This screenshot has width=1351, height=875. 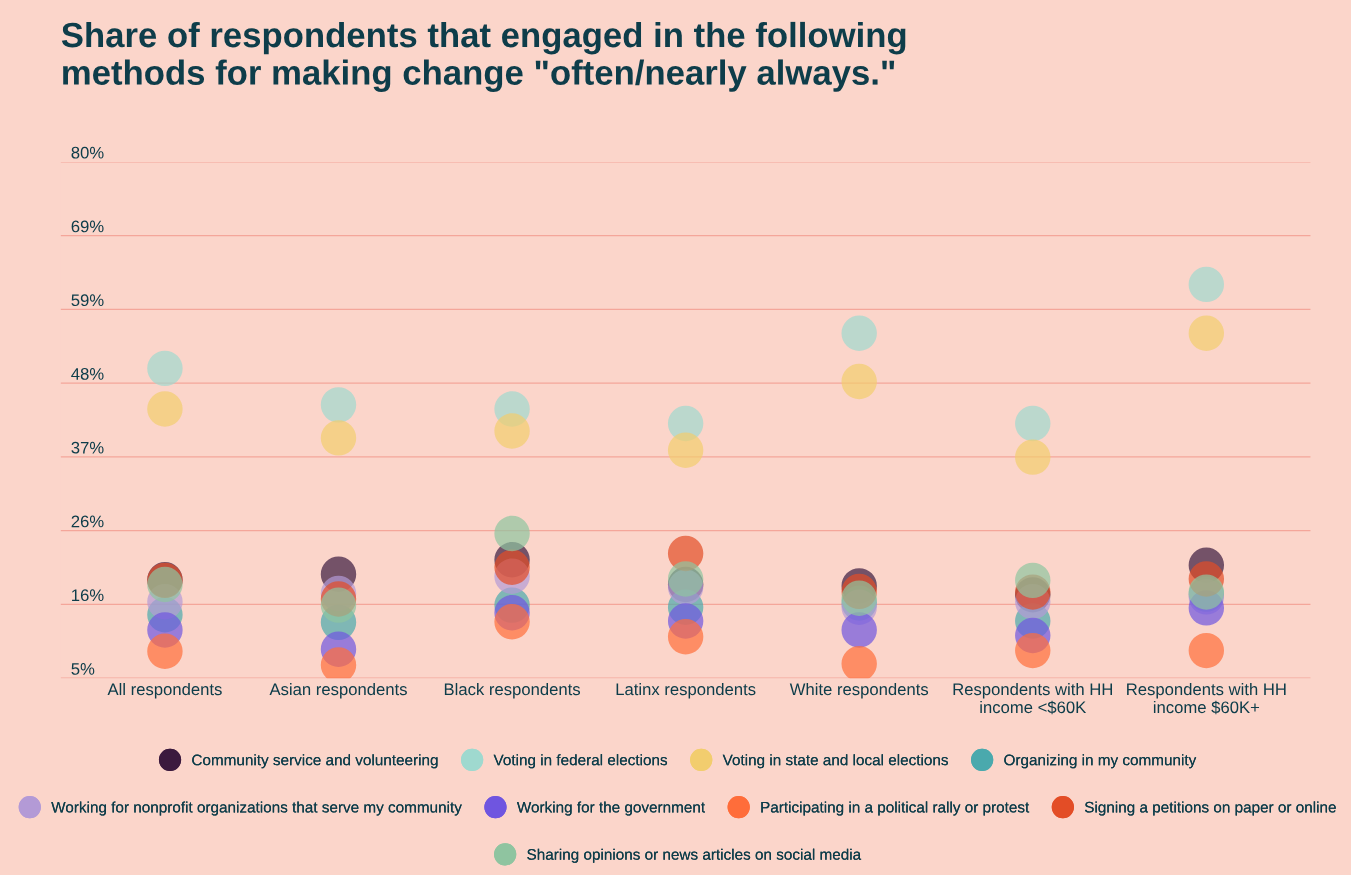 What do you see at coordinates (835, 761) in the screenshot?
I see `legend-label: Voting in state and local elections` at bounding box center [835, 761].